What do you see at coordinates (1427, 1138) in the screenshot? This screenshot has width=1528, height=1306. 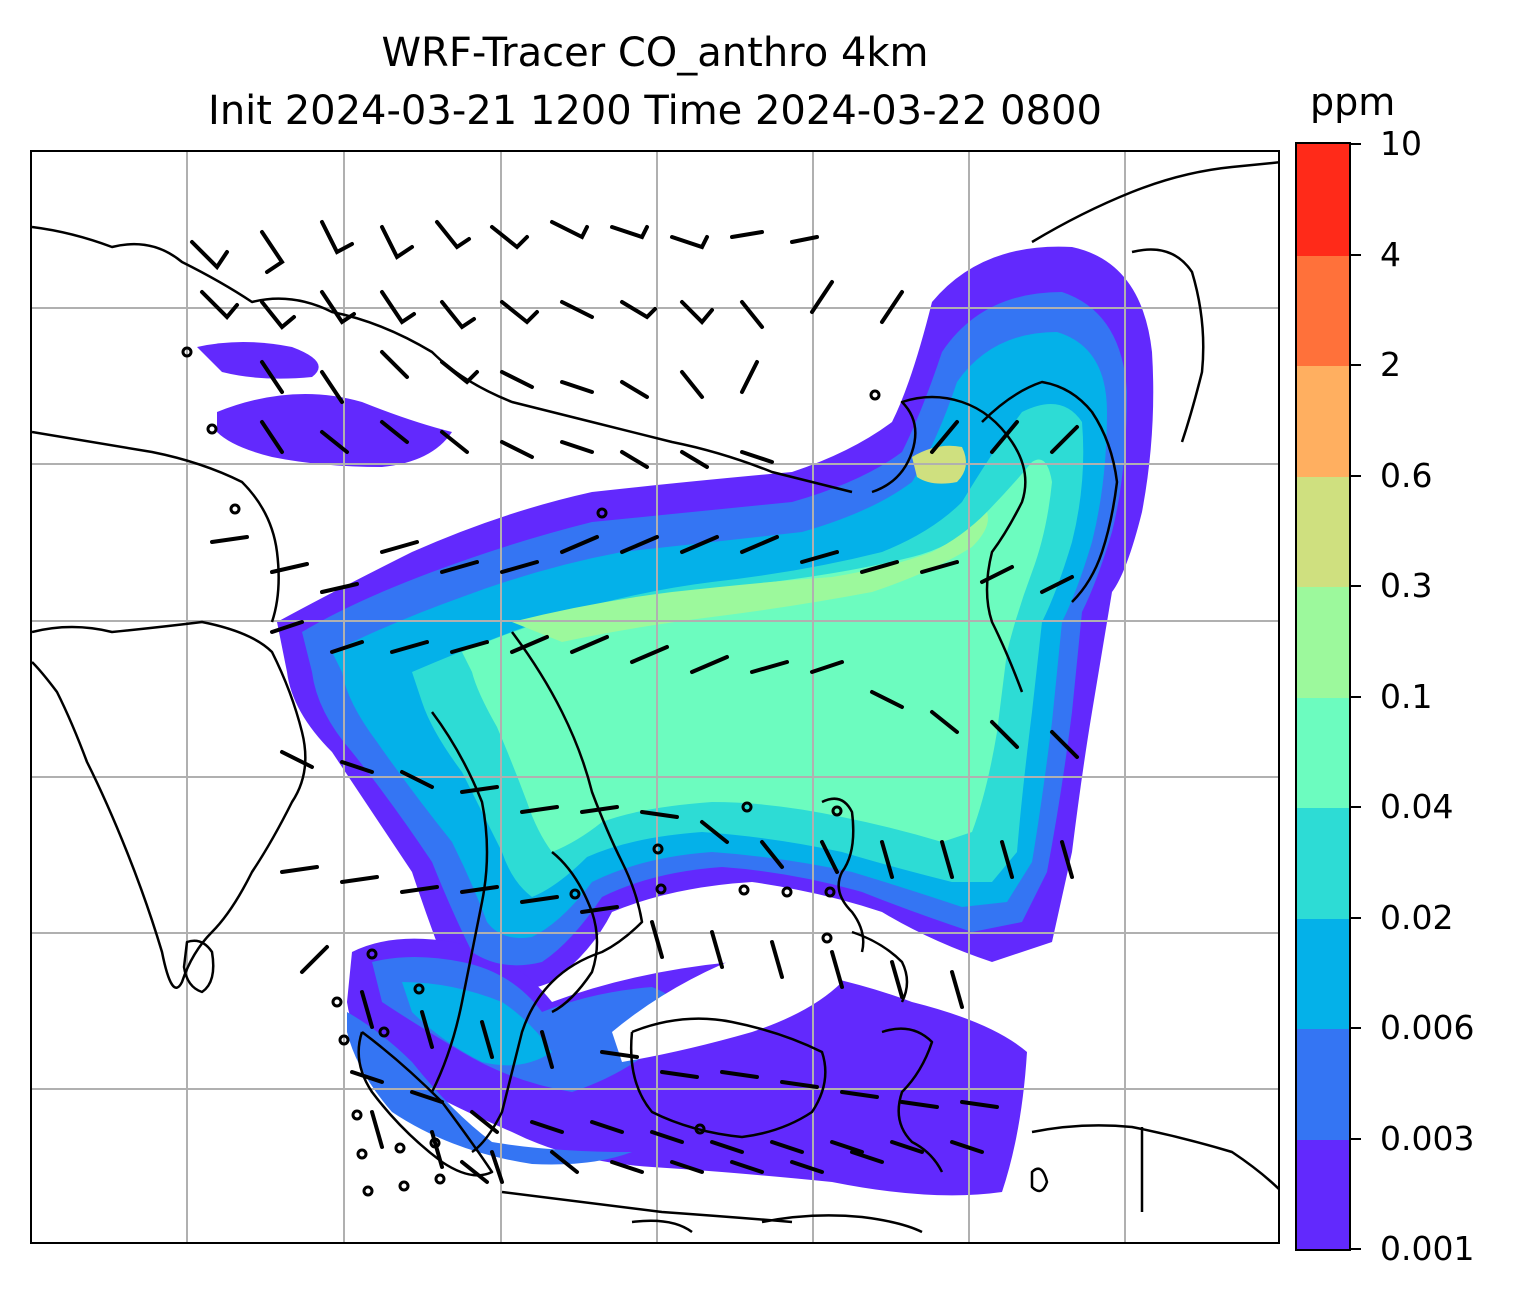 I see `colorbar-tick-label: 0.003` at bounding box center [1427, 1138].